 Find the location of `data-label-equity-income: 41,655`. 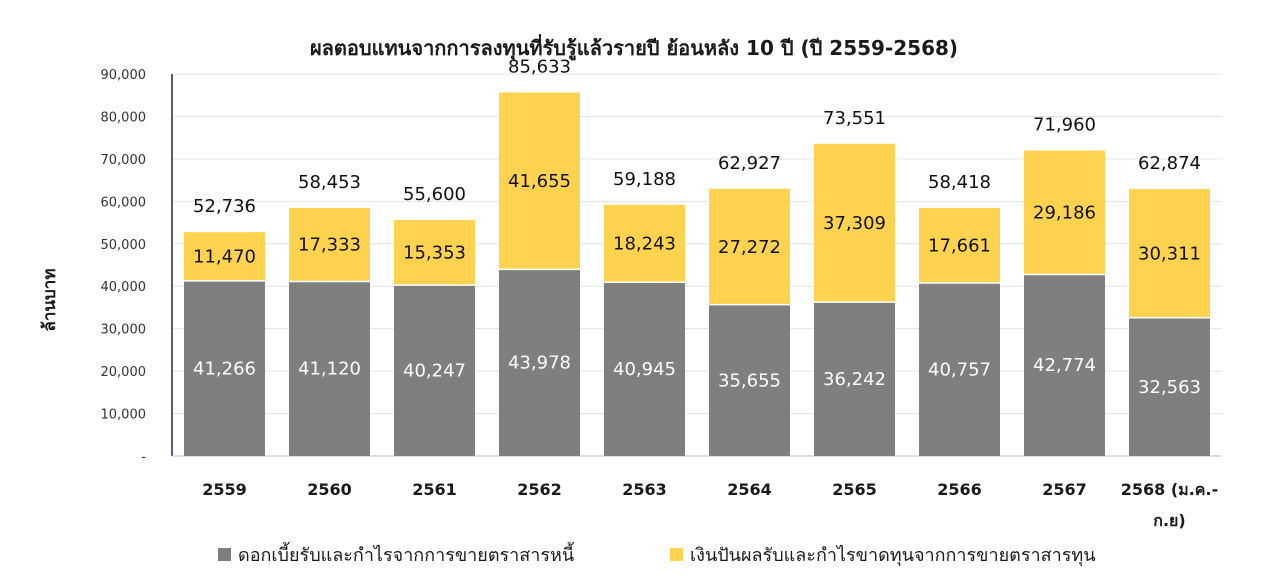

data-label-equity-income: 41,655 is located at coordinates (539, 181).